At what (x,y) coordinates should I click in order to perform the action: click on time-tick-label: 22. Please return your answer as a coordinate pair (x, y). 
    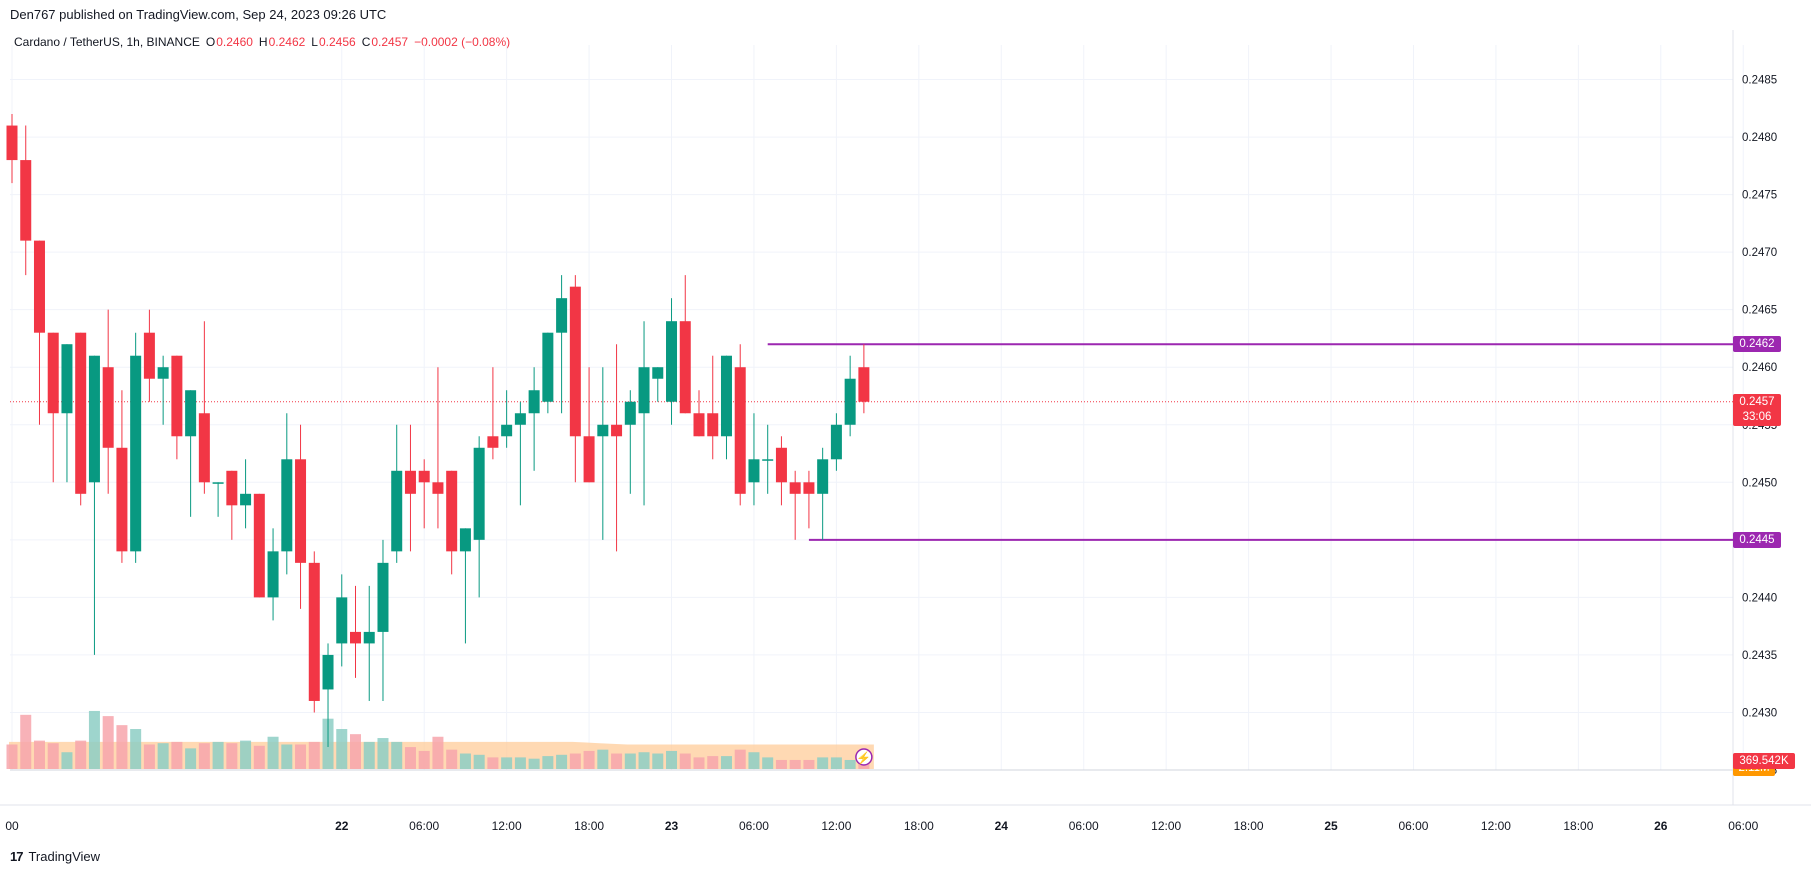
    Looking at the image, I should click on (342, 826).